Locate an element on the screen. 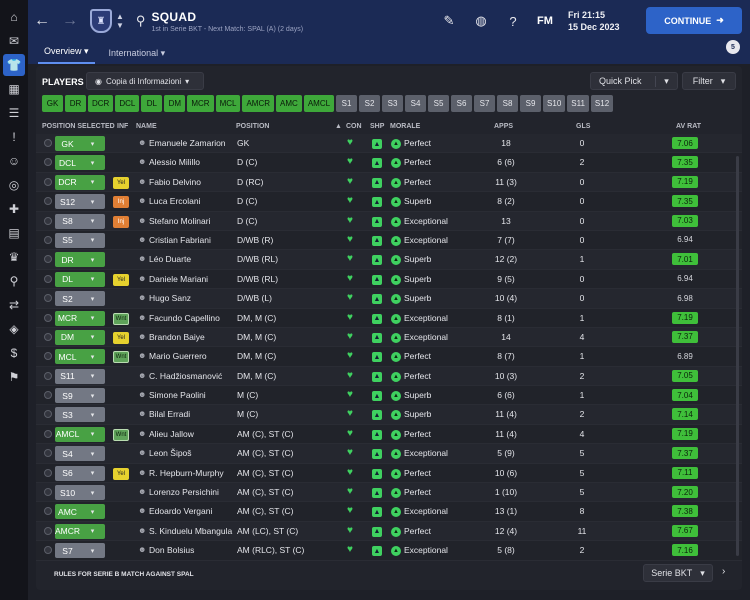  fm-logo: FM is located at coordinates (545, 21).